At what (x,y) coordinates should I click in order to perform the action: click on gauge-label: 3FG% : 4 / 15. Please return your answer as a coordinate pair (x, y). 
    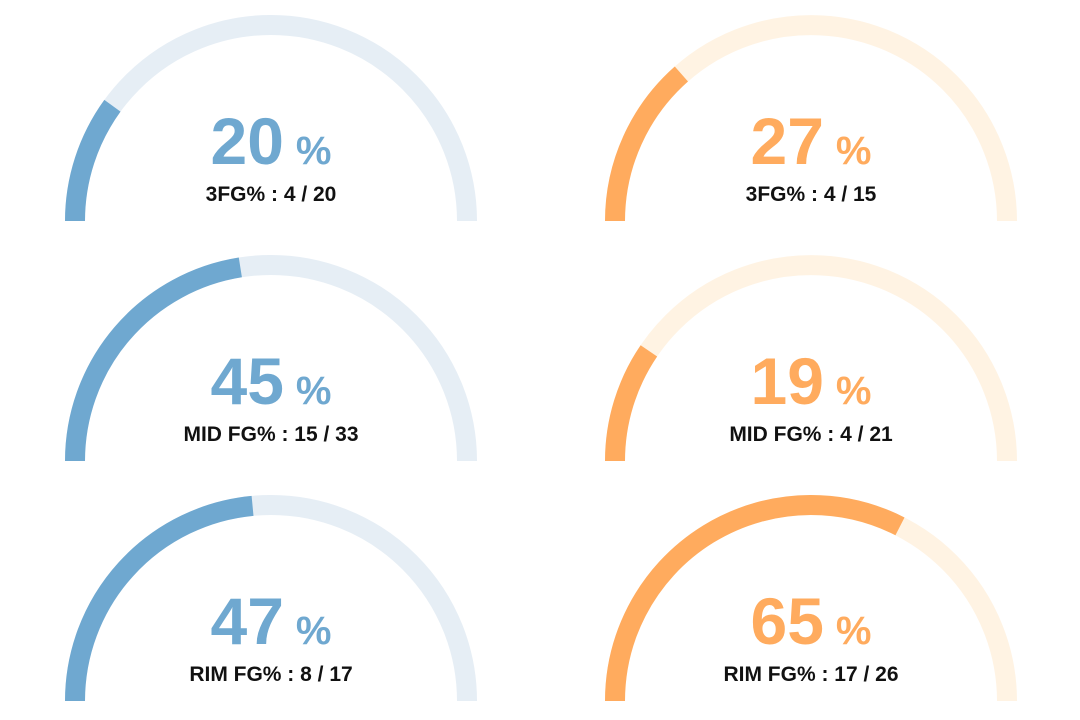
    Looking at the image, I should click on (811, 194).